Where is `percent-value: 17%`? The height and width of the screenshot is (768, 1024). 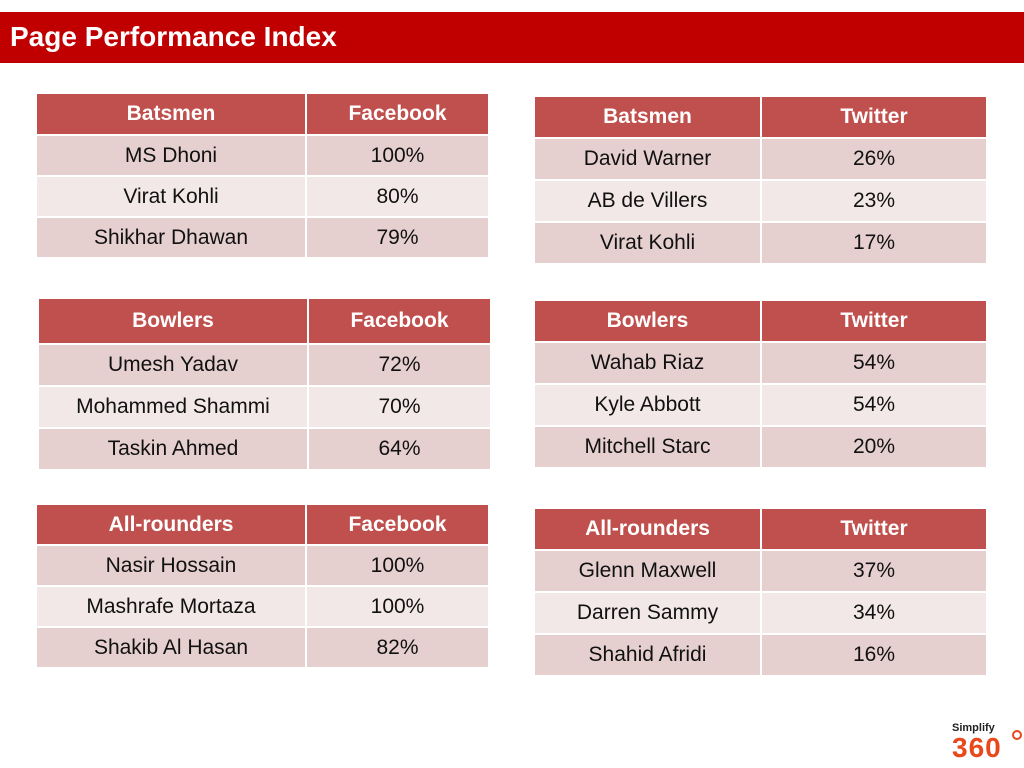 percent-value: 17% is located at coordinates (874, 243).